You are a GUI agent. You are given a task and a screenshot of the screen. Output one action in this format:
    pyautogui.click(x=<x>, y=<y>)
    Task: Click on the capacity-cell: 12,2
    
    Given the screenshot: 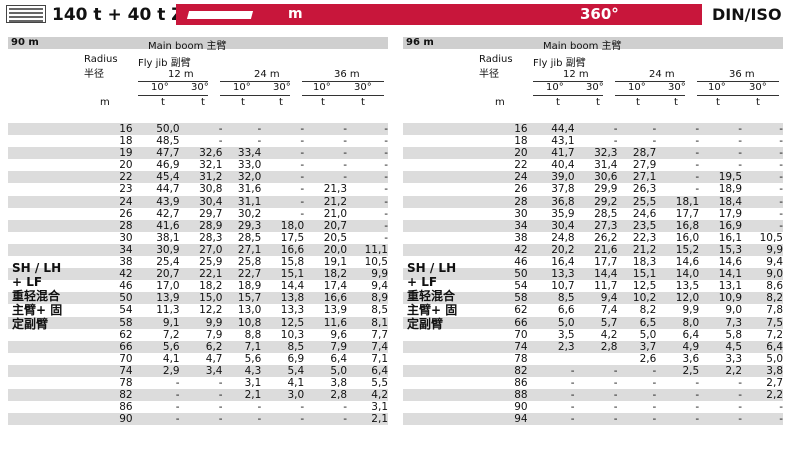 What is the action you would take?
    pyautogui.click(x=201, y=310)
    